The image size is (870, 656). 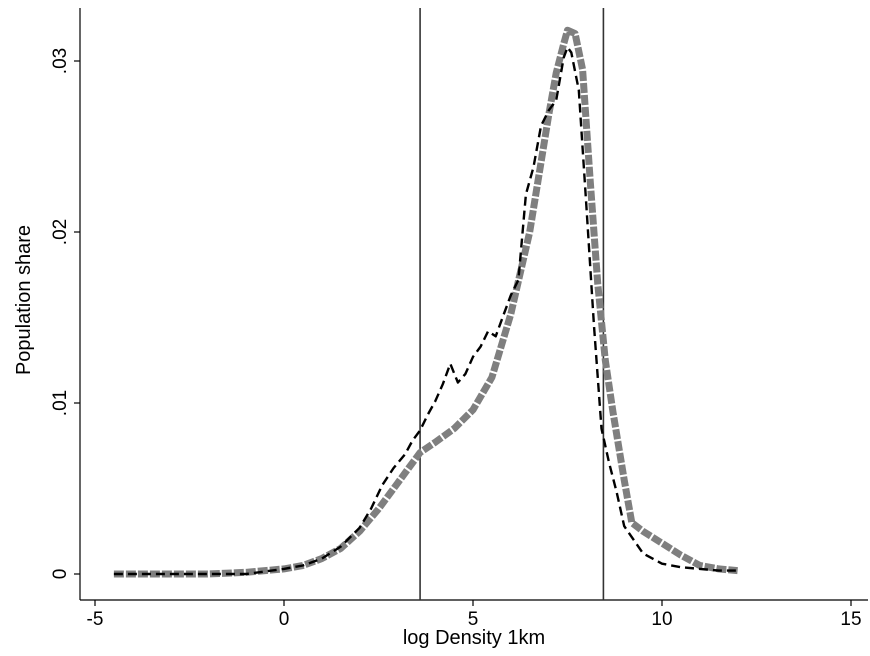 I want to click on y-axis-title: Population share, so click(x=24, y=300).